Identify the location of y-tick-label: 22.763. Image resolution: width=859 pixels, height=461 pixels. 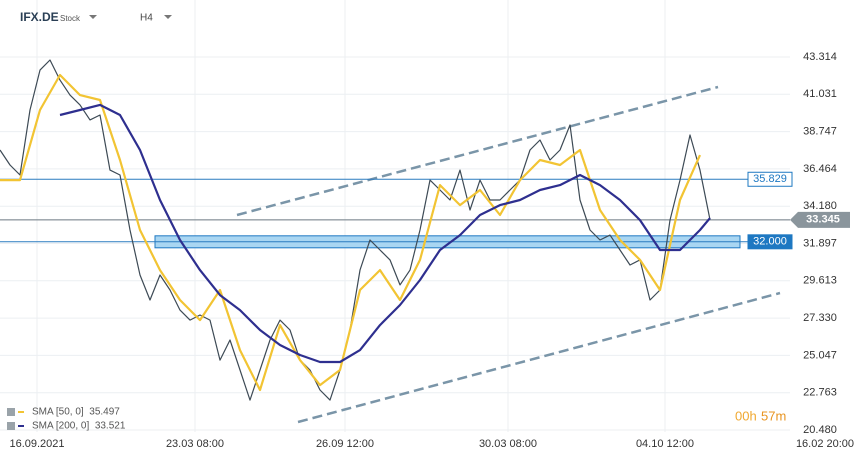
(820, 393).